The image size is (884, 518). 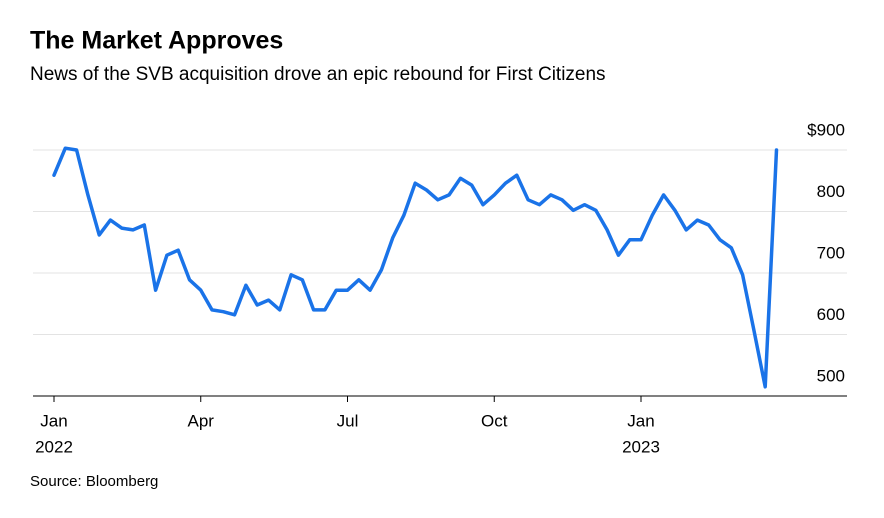 What do you see at coordinates (348, 420) in the screenshot?
I see `x-tick-label: Jul` at bounding box center [348, 420].